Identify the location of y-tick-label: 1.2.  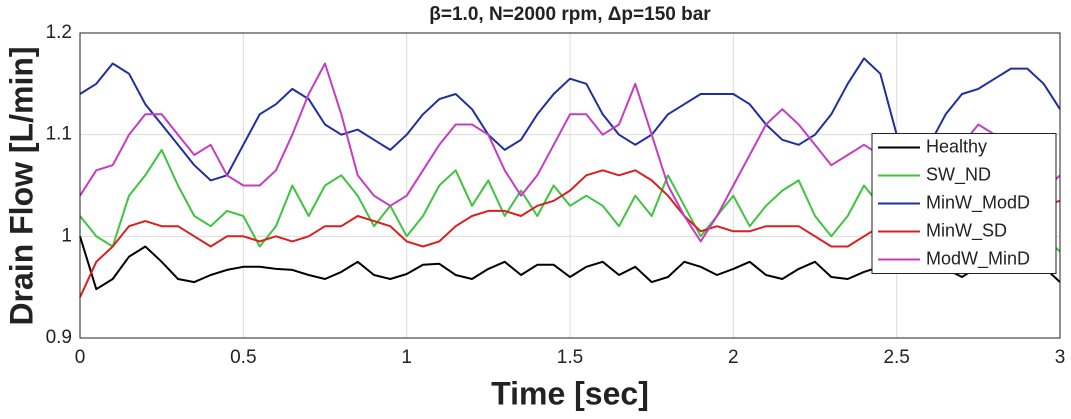
(59, 32).